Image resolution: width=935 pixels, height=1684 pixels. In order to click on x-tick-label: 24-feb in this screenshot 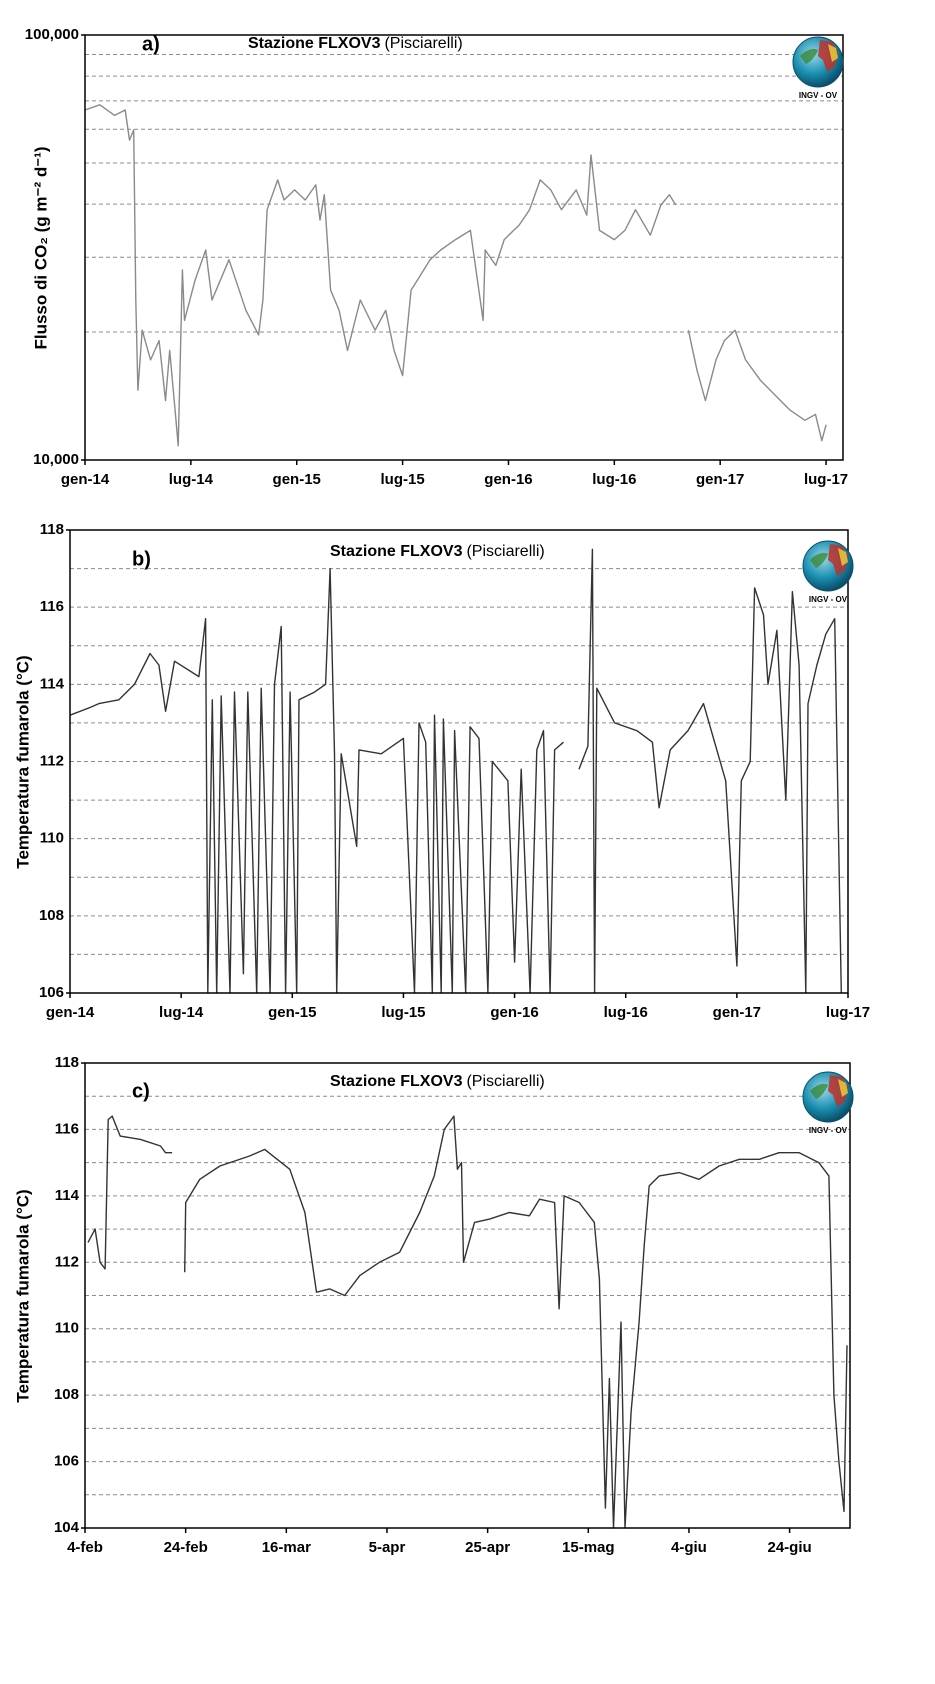, I will do `click(186, 1547)`.